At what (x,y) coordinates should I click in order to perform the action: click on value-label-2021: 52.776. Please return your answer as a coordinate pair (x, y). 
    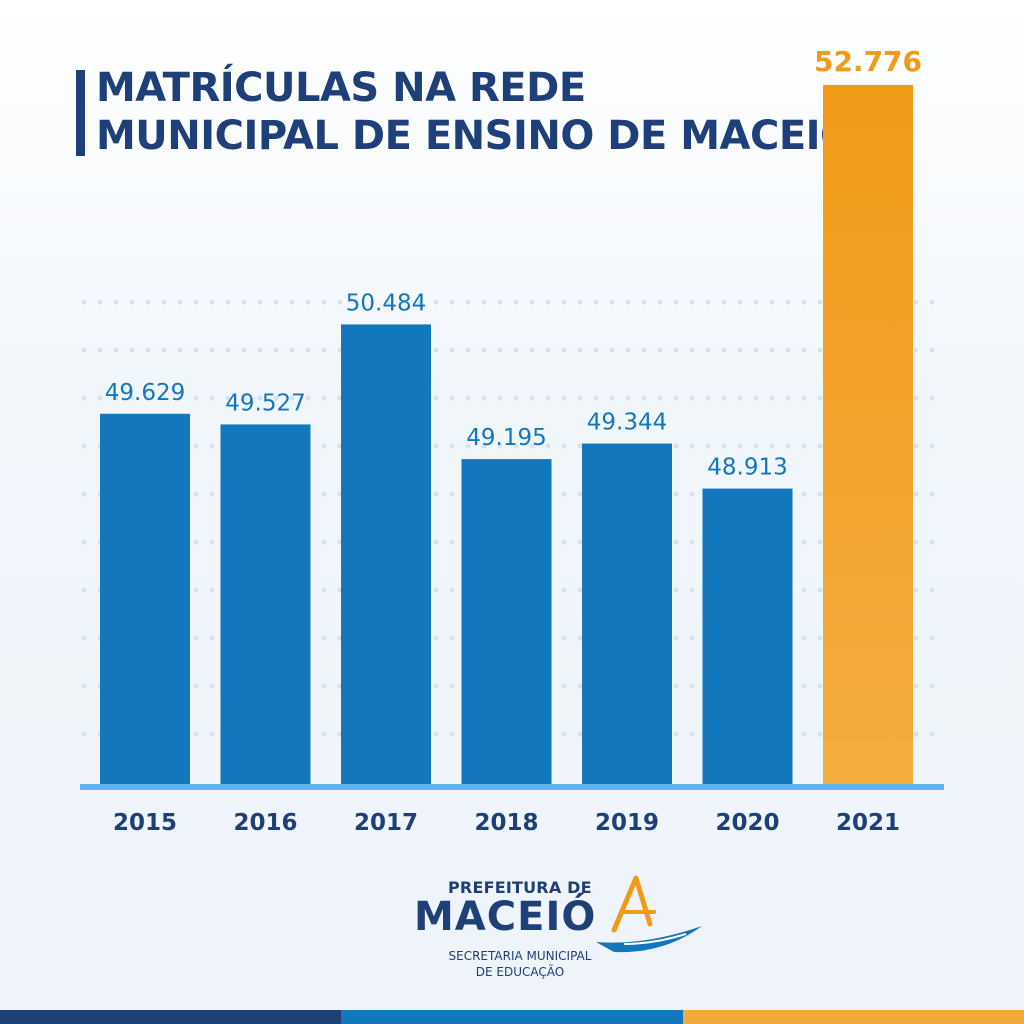
    Looking at the image, I should click on (868, 61).